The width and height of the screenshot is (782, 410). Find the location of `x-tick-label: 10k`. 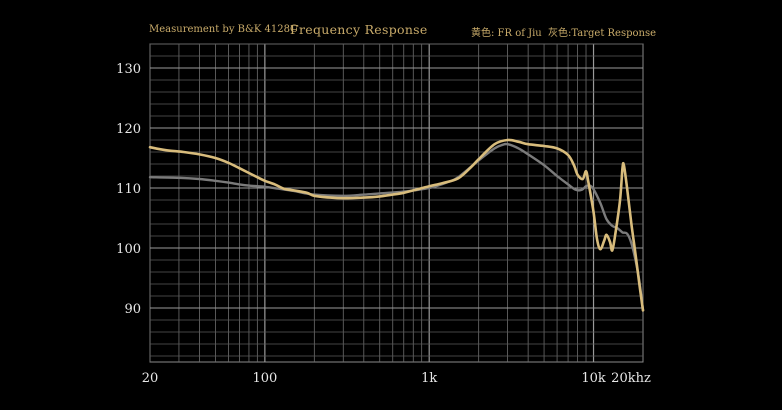

x-tick-label: 10k is located at coordinates (593, 378).